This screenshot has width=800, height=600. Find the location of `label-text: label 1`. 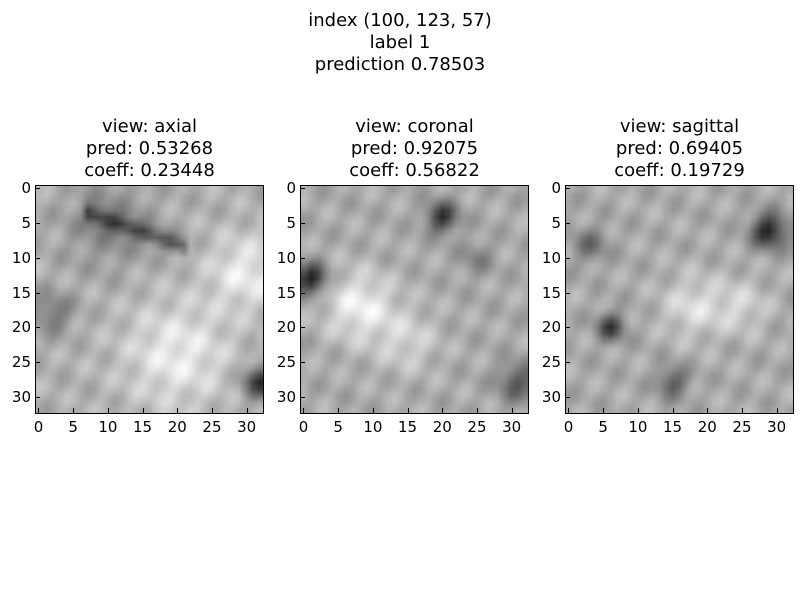

label-text: label 1 is located at coordinates (400, 42).